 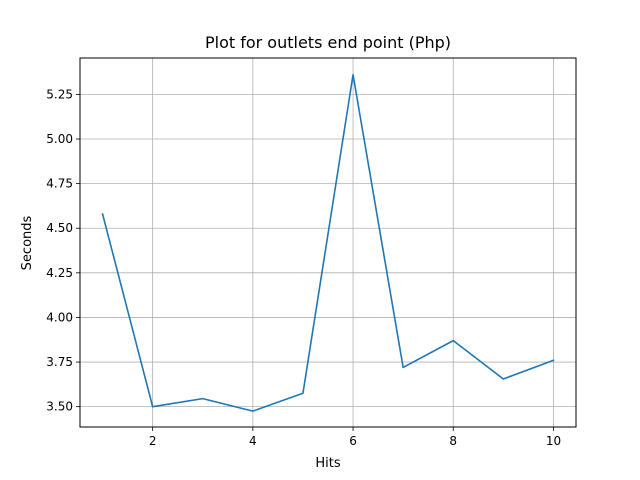 I want to click on y-tick-label: 4.75, so click(x=59, y=184).